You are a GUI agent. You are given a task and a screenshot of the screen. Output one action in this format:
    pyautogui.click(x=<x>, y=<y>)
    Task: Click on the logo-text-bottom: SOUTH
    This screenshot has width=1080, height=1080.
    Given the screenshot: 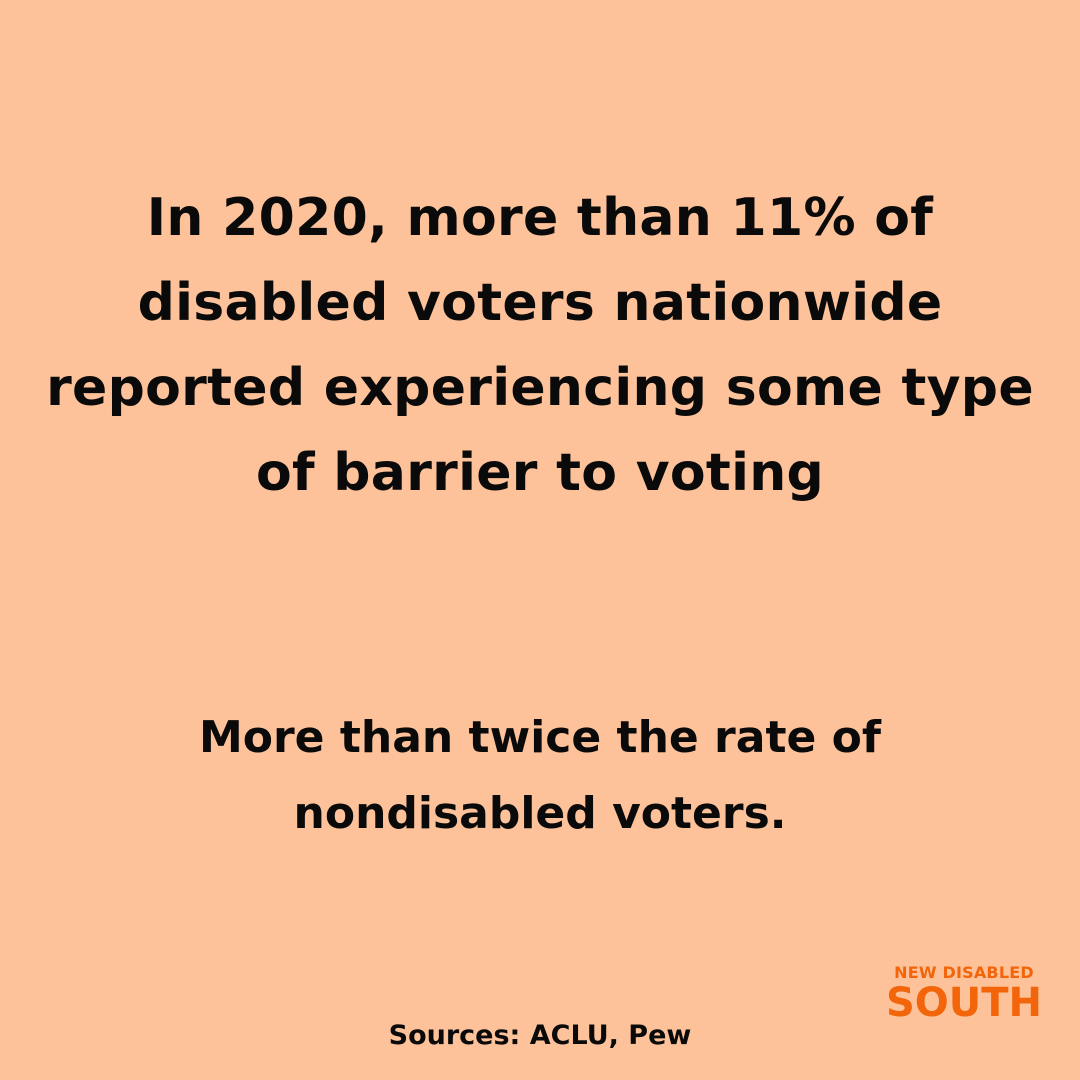 What is the action you would take?
    pyautogui.click(x=964, y=1003)
    